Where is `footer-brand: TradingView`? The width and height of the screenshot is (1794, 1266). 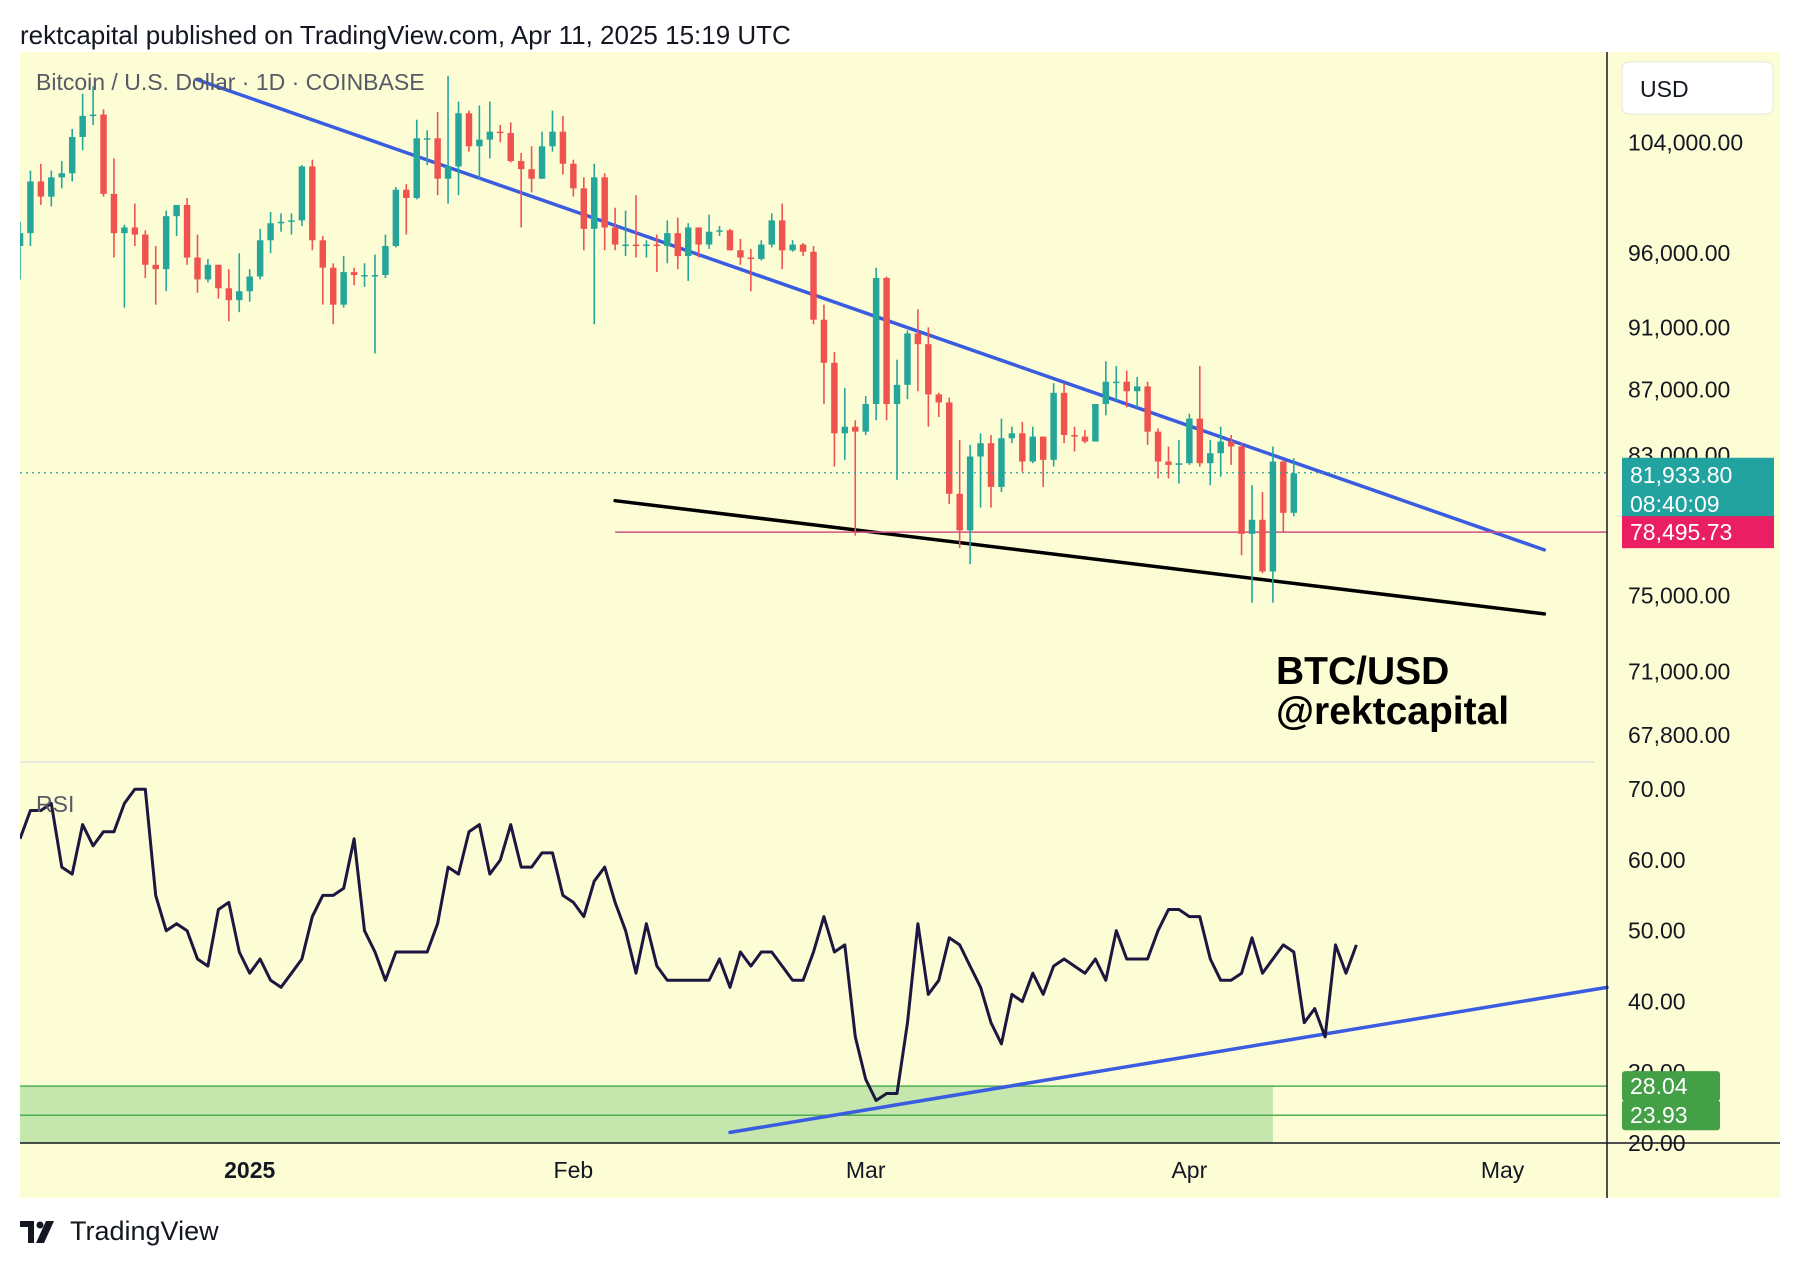
footer-brand: TradingView is located at coordinates (144, 1231).